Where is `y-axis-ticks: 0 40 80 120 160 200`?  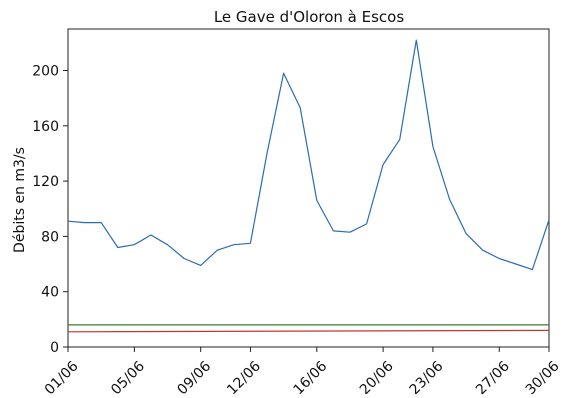
y-axis-ticks: 0 40 80 120 160 200 is located at coordinates (50, 209).